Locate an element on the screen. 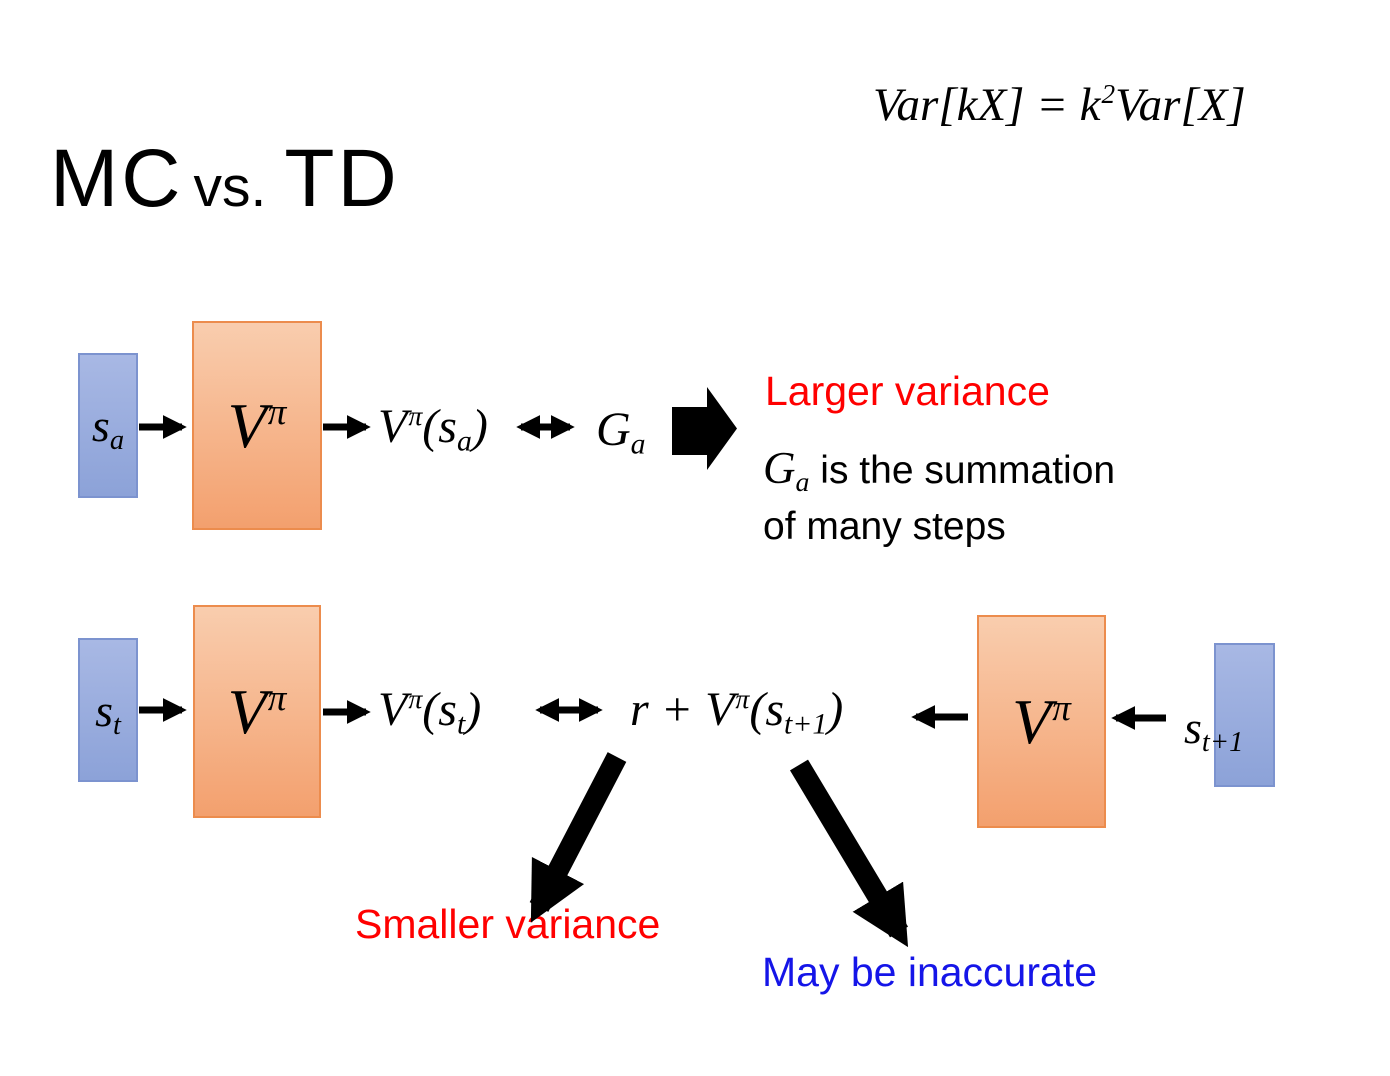 The image size is (1390, 1076). td-next-state-box is located at coordinates (1244, 715).